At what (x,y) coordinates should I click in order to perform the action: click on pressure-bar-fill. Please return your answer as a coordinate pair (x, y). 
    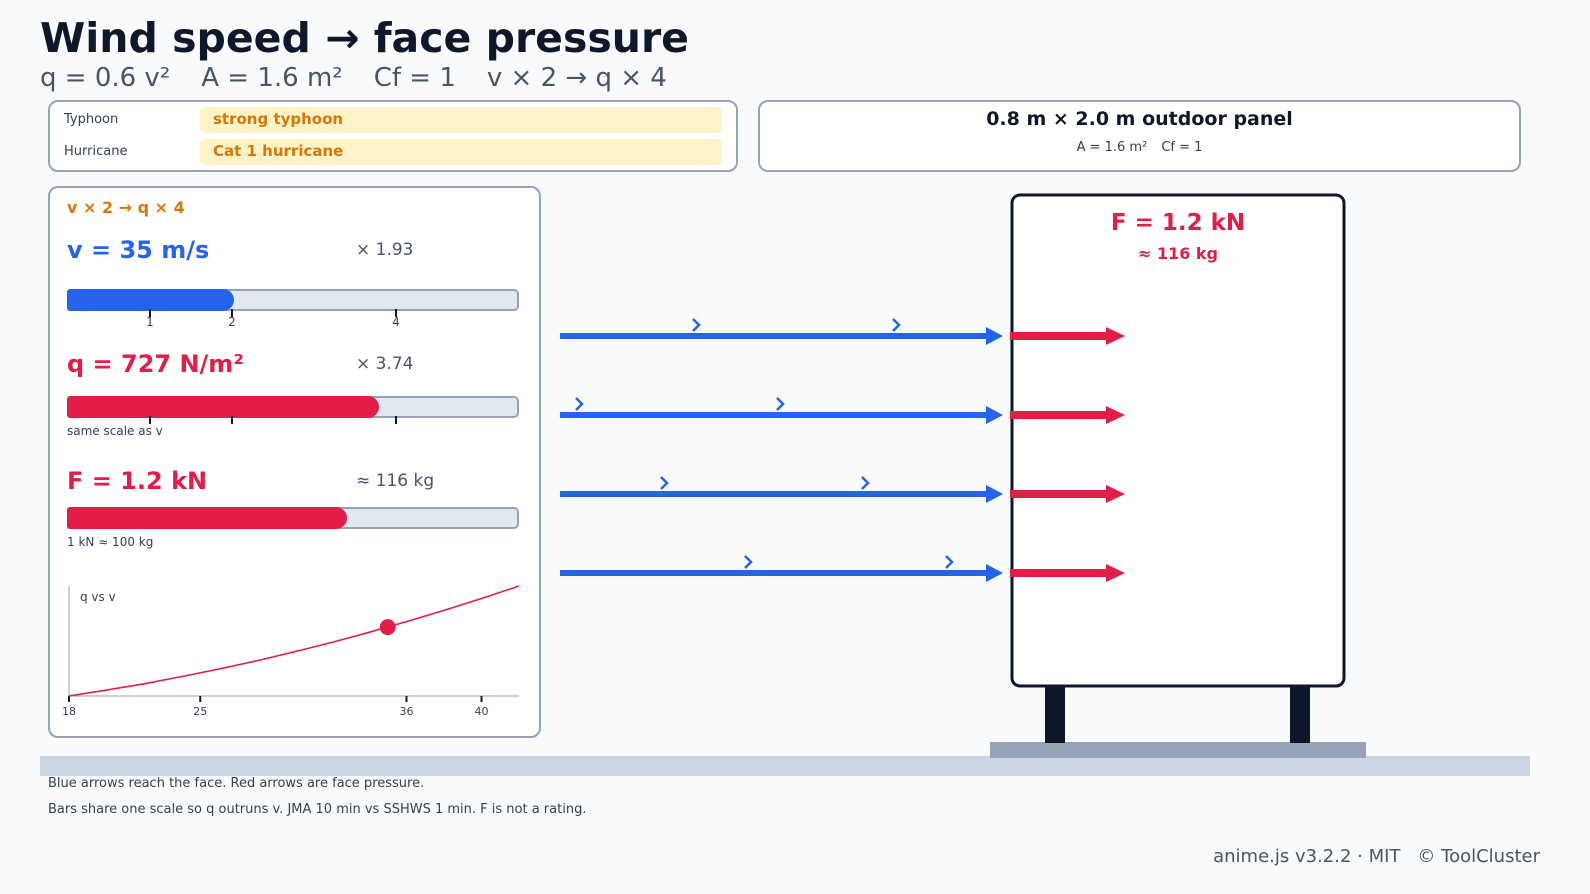
    Looking at the image, I should click on (223, 407).